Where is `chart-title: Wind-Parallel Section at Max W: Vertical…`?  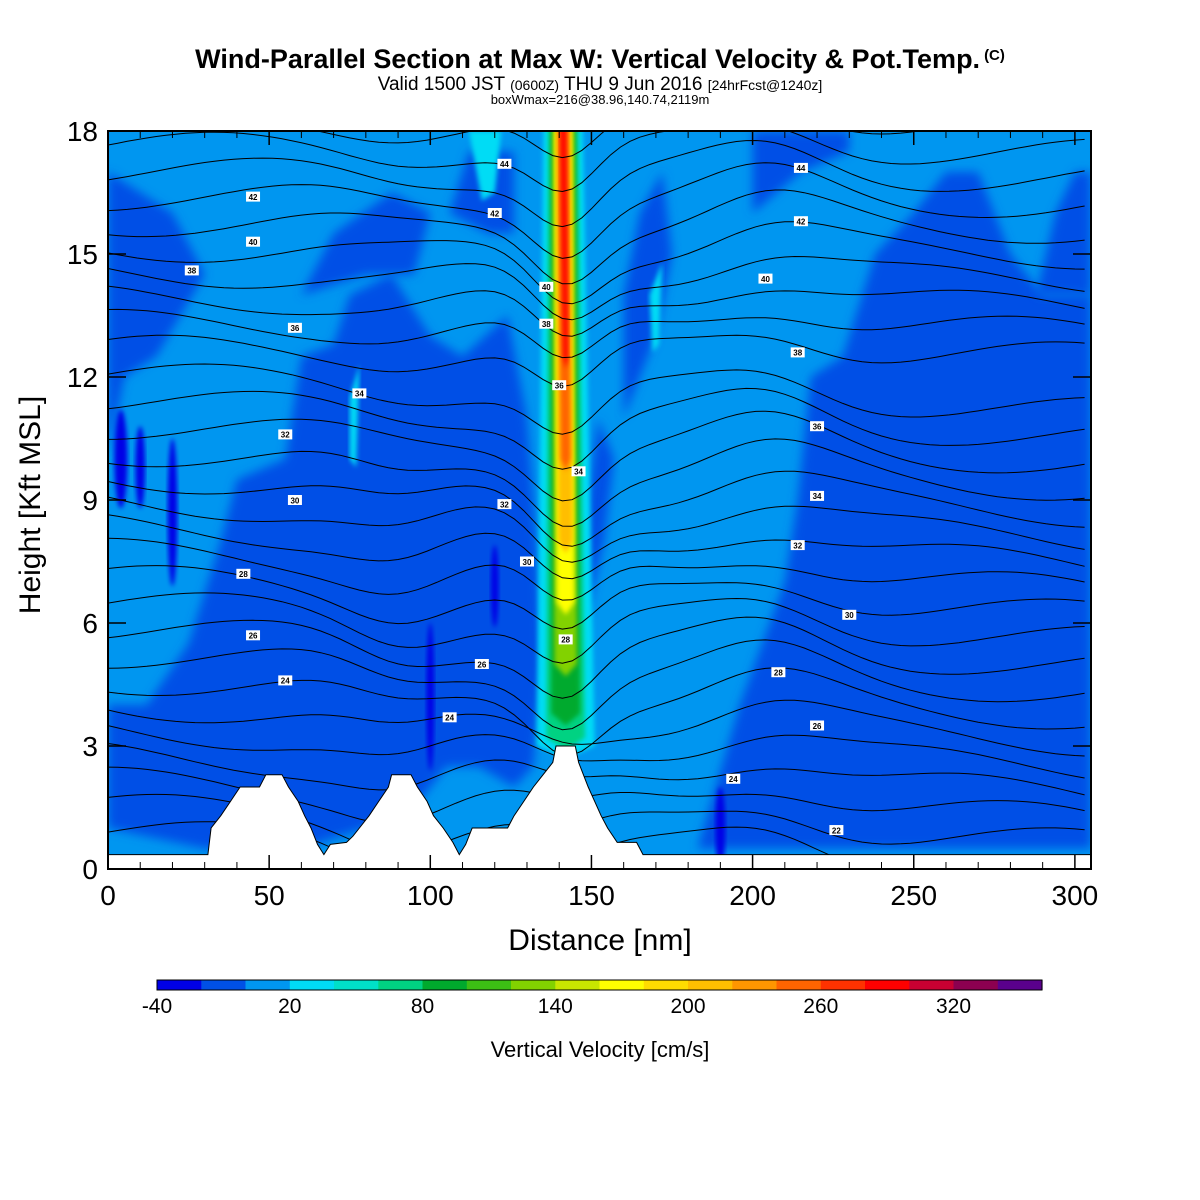 chart-title: Wind-Parallel Section at Max W: Vertical… is located at coordinates (600, 59).